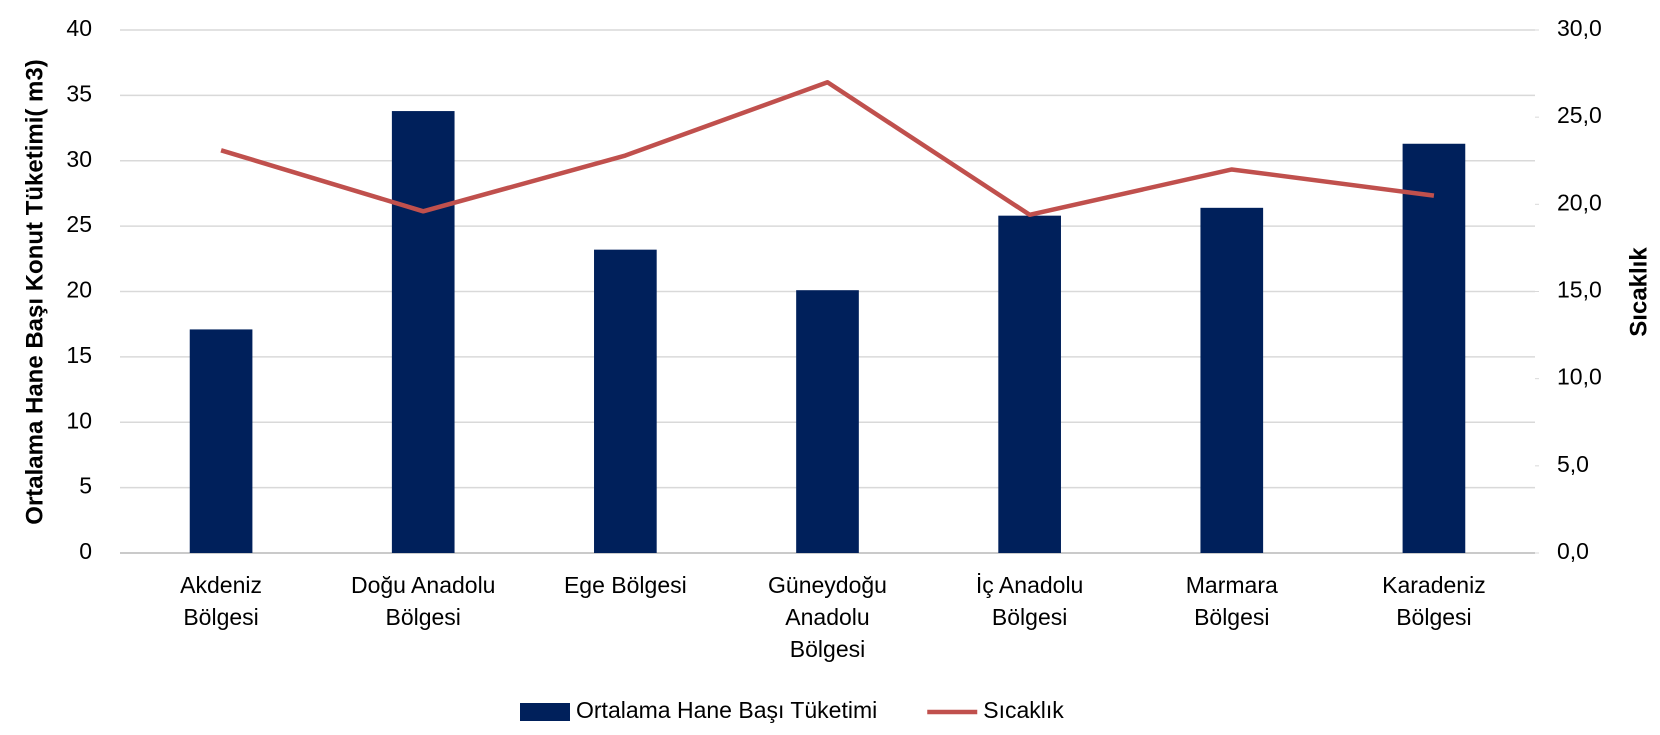  What do you see at coordinates (79, 159) in the screenshot?
I see `y-tick-label: 30` at bounding box center [79, 159].